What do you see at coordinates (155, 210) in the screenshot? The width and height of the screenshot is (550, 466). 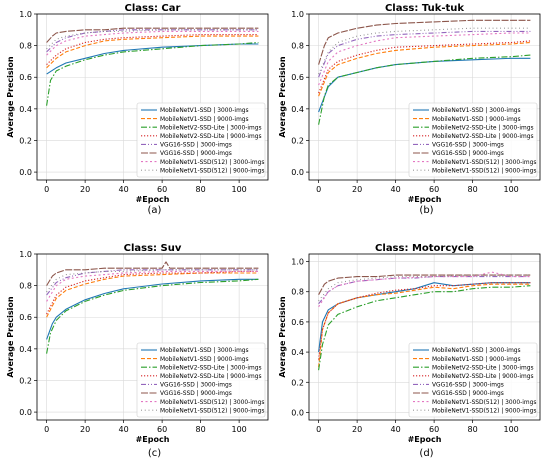 I see `panel-caption: (a)` at bounding box center [155, 210].